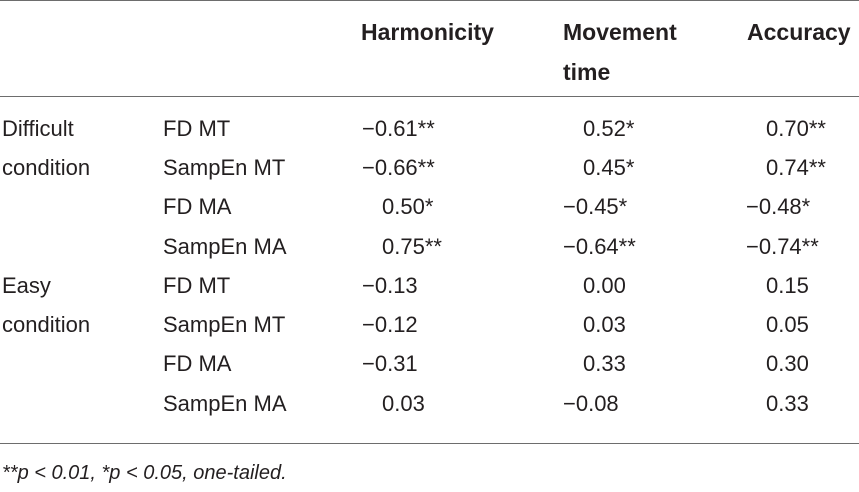 The width and height of the screenshot is (859, 492). What do you see at coordinates (604, 324) in the screenshot?
I see `table-cell-movement-time: 0.03` at bounding box center [604, 324].